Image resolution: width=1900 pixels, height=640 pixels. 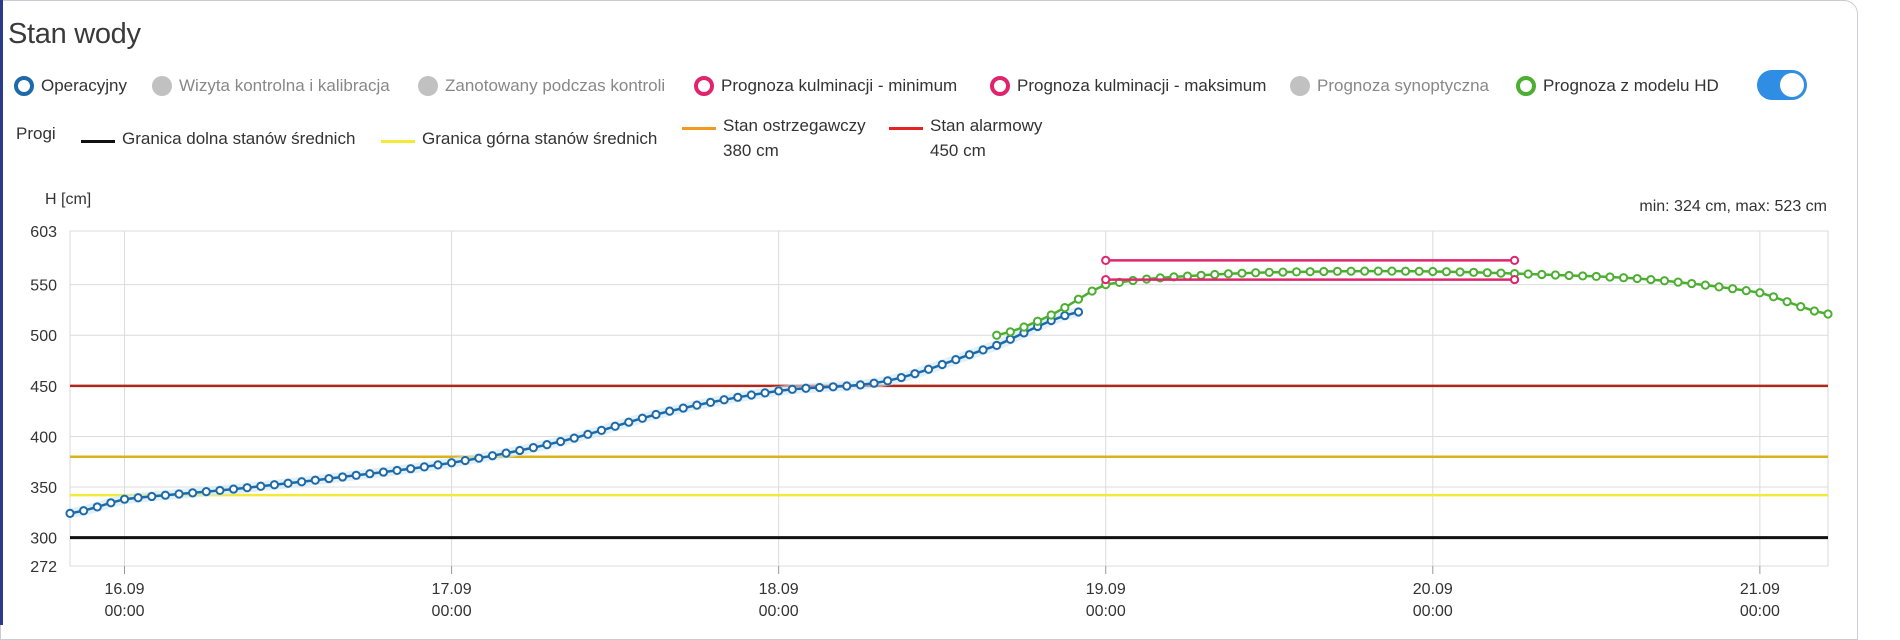 What do you see at coordinates (218, 138) in the screenshot?
I see `threshold-item-dolna: Granica dolna stanów średnich` at bounding box center [218, 138].